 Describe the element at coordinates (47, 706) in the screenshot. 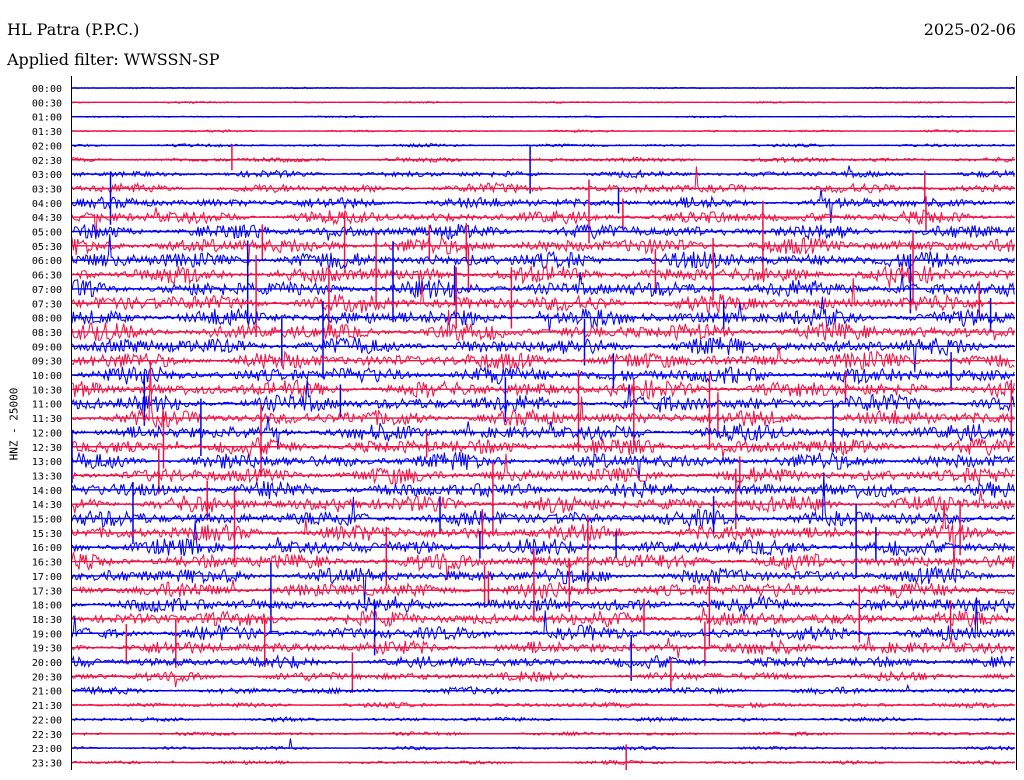

I see `time-label: 21:30` at that location.